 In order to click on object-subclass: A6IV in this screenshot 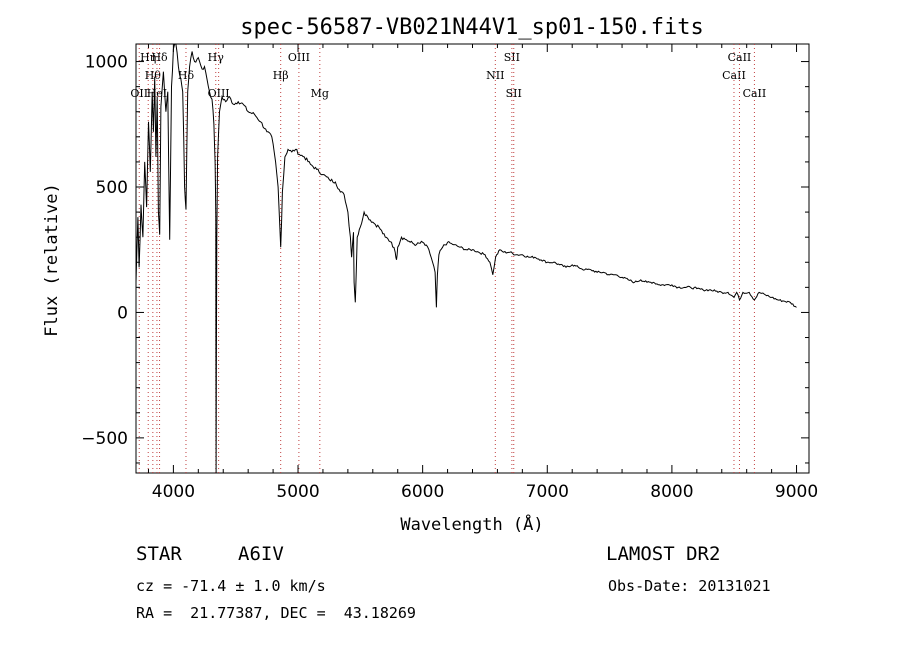, I will do `click(261, 554)`.